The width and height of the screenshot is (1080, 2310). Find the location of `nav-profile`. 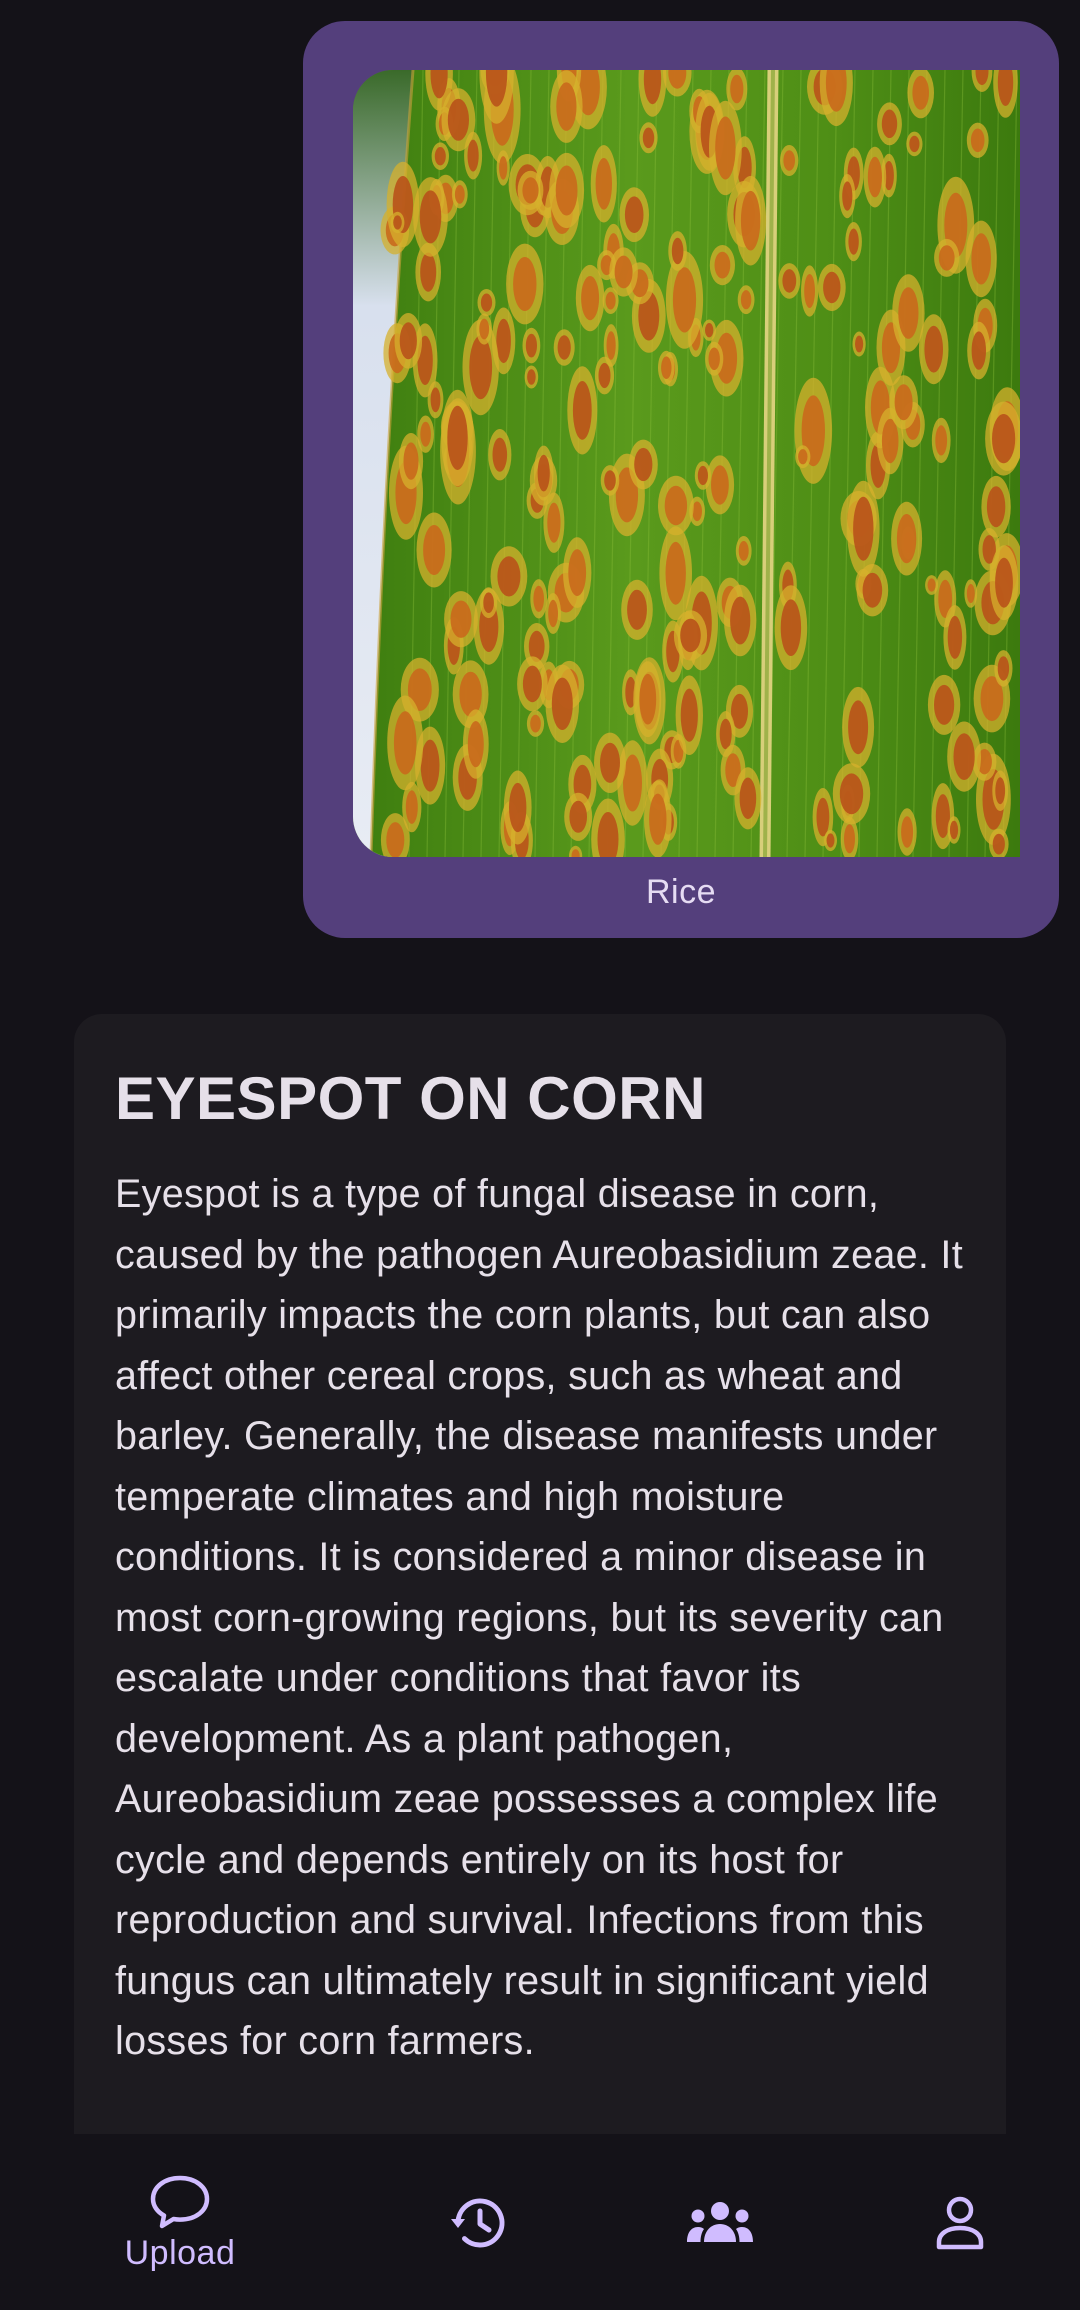

nav-profile is located at coordinates (960, 2223).